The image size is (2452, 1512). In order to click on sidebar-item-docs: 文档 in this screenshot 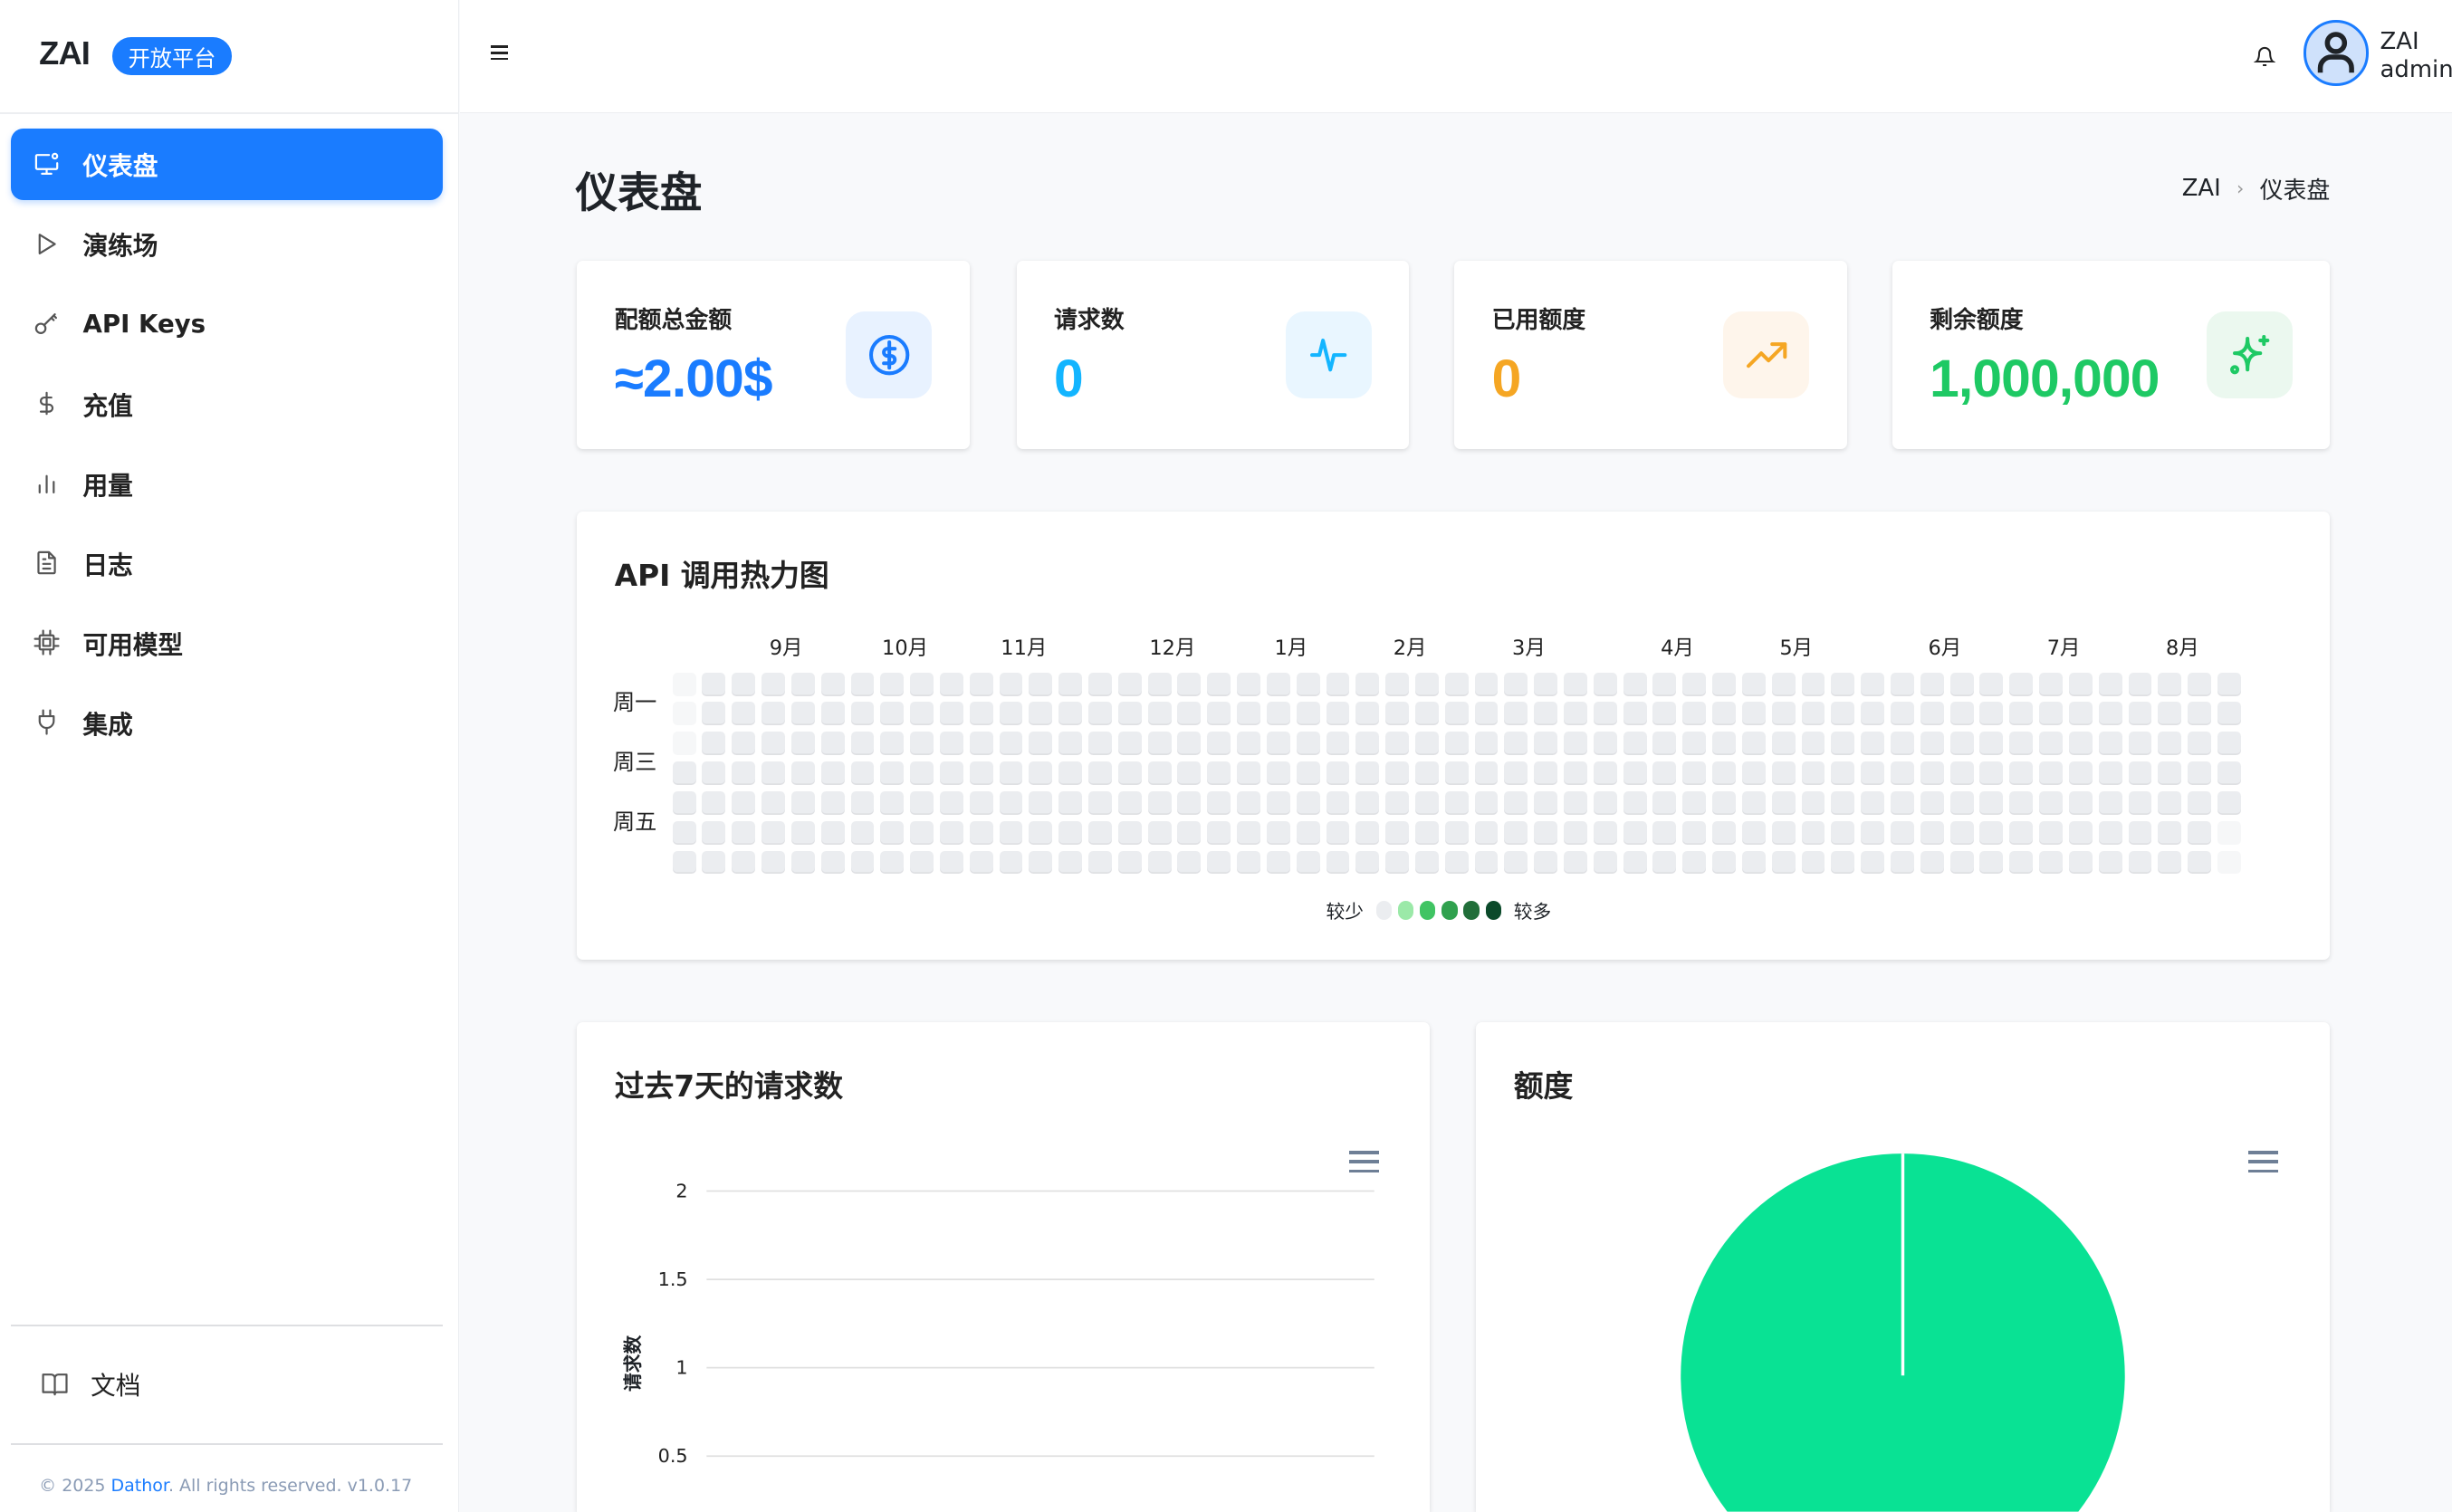, I will do `click(235, 1384)`.